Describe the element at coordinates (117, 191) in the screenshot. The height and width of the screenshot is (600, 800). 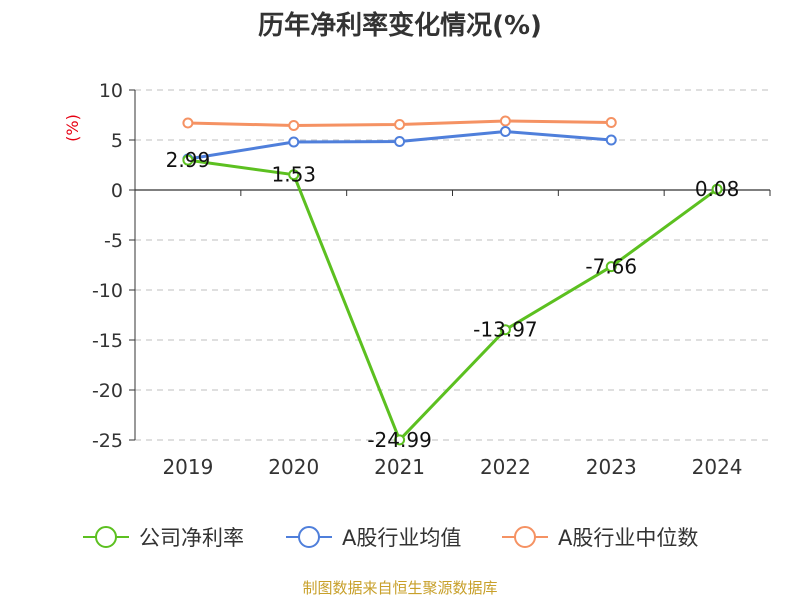
I see `y-tick-label: 0` at that location.